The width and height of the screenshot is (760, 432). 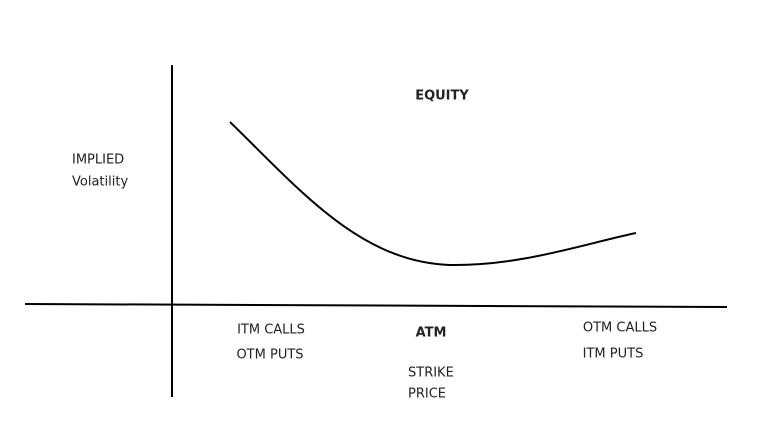 I want to click on y-axis-label: Volatility, so click(x=100, y=182).